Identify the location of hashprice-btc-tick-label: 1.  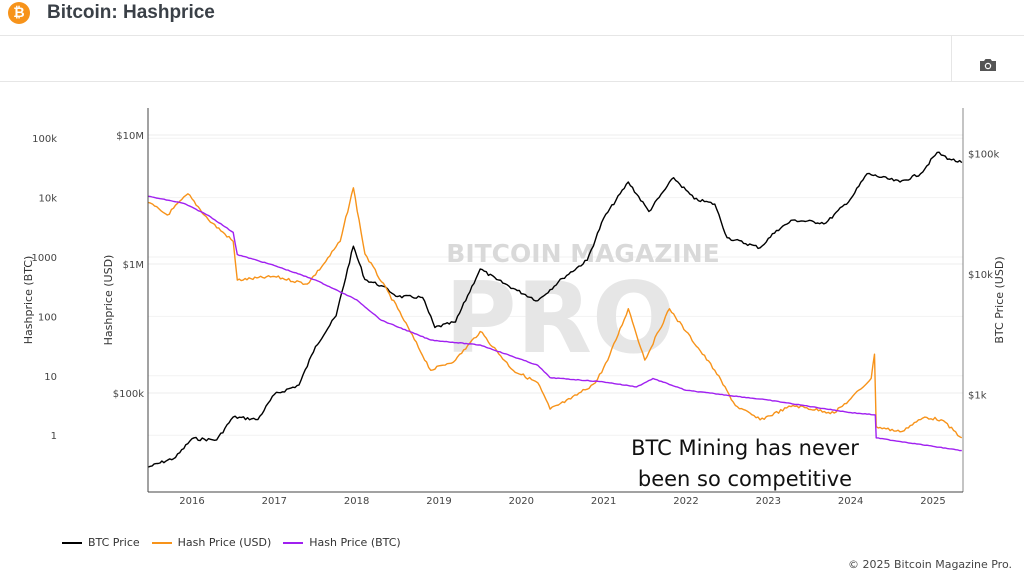
(54, 436).